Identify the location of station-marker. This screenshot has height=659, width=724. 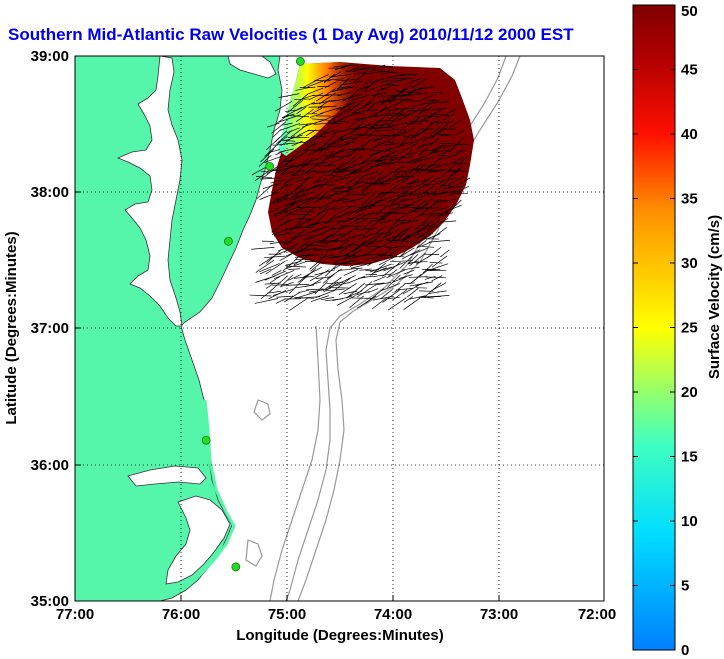
(270, 166).